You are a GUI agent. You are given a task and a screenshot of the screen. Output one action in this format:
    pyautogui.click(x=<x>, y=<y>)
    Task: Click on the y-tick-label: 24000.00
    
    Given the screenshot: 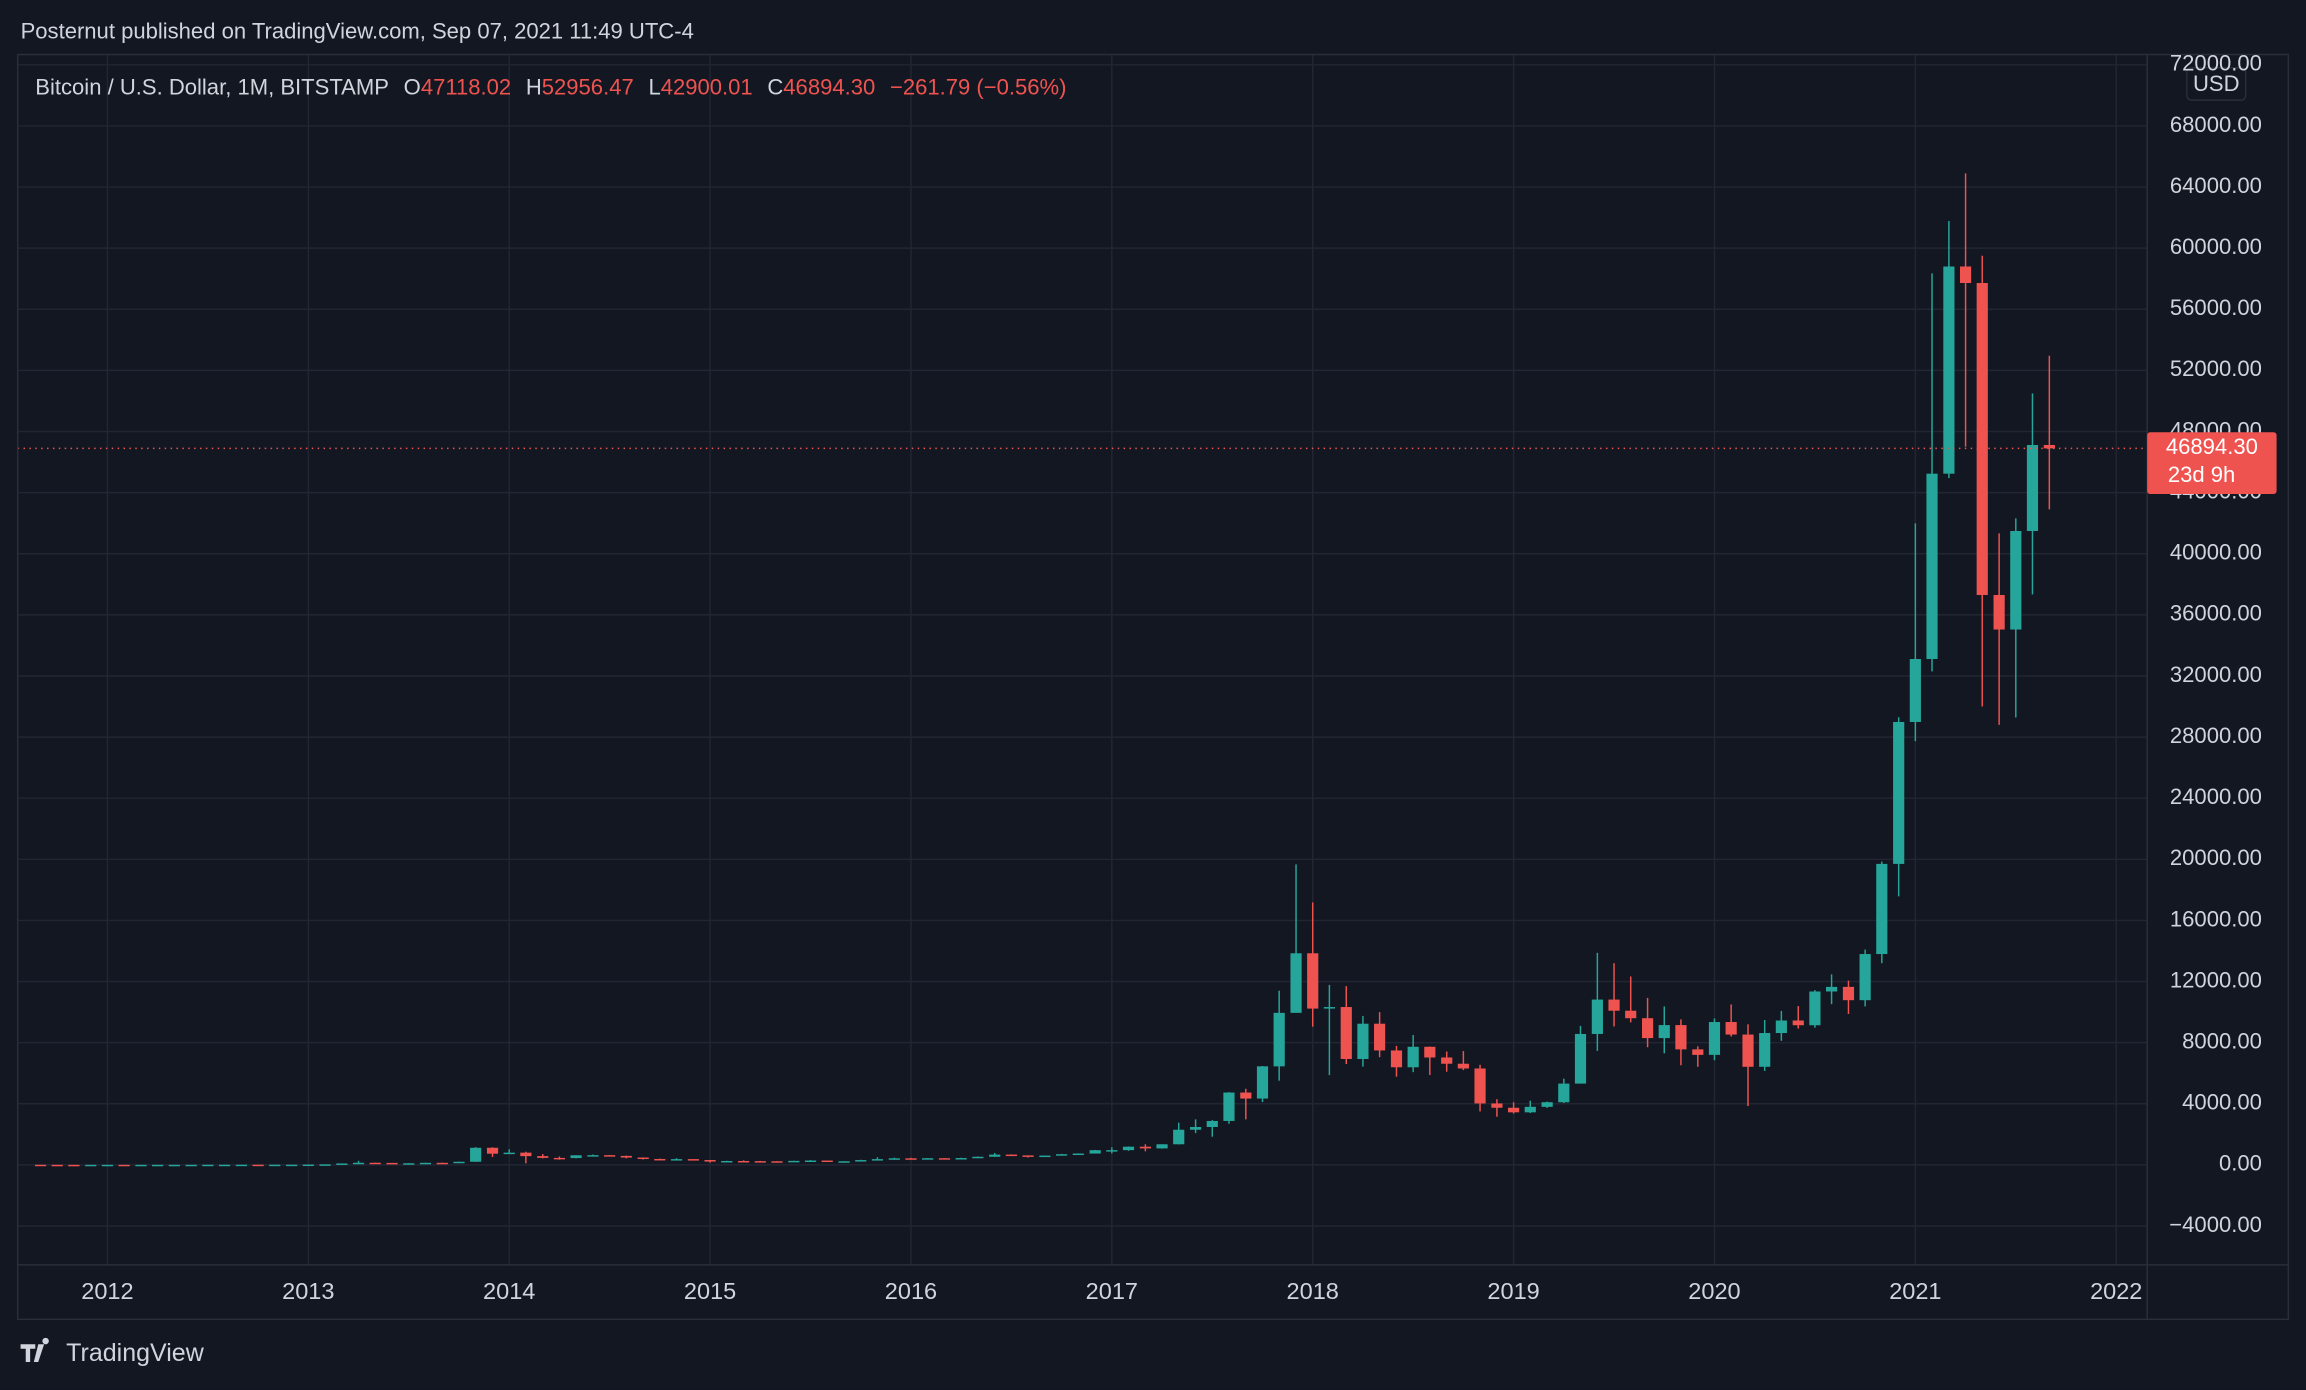 What is the action you would take?
    pyautogui.click(x=2216, y=796)
    